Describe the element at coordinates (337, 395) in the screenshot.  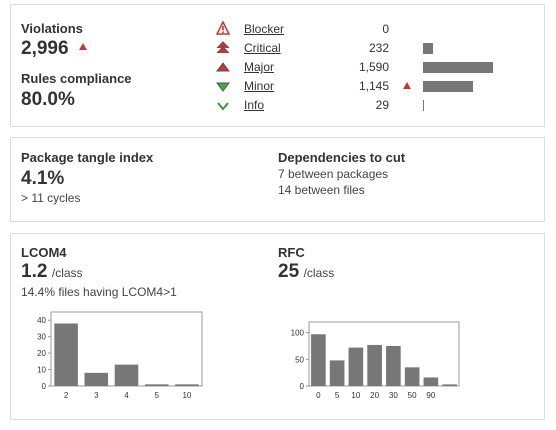
I see `rfc-xtick-label: 5` at that location.